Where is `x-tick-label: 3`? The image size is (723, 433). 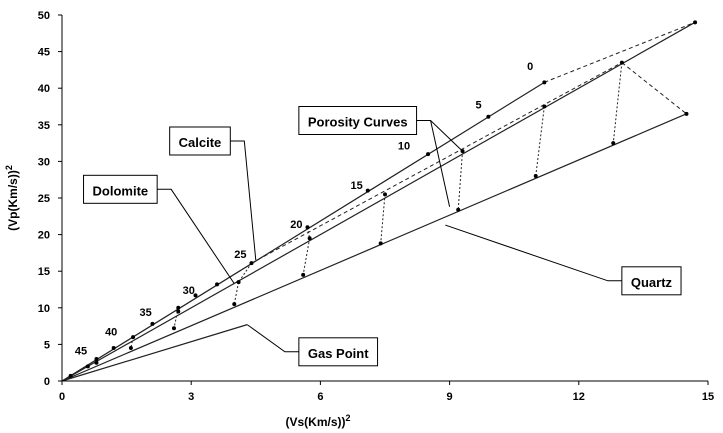
x-tick-label: 3 is located at coordinates (191, 397).